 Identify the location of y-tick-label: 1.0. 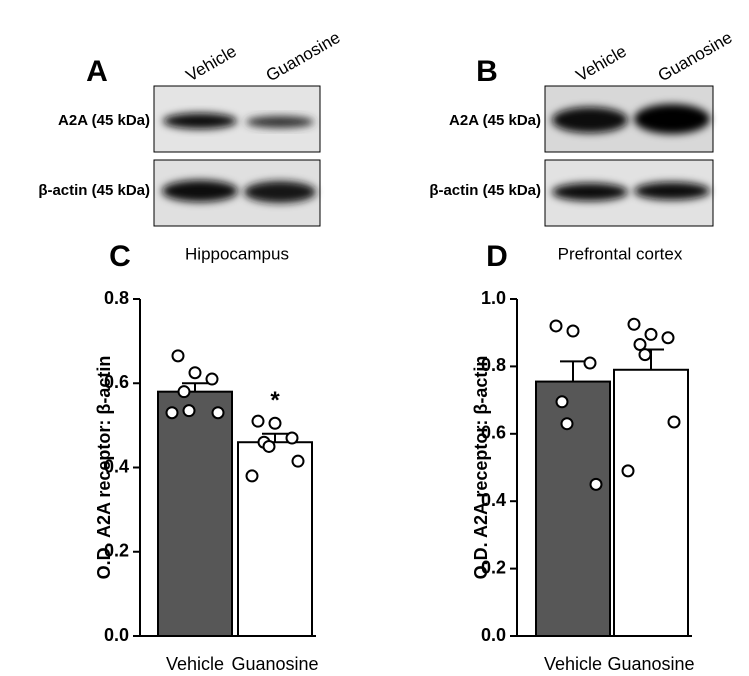
(493, 298).